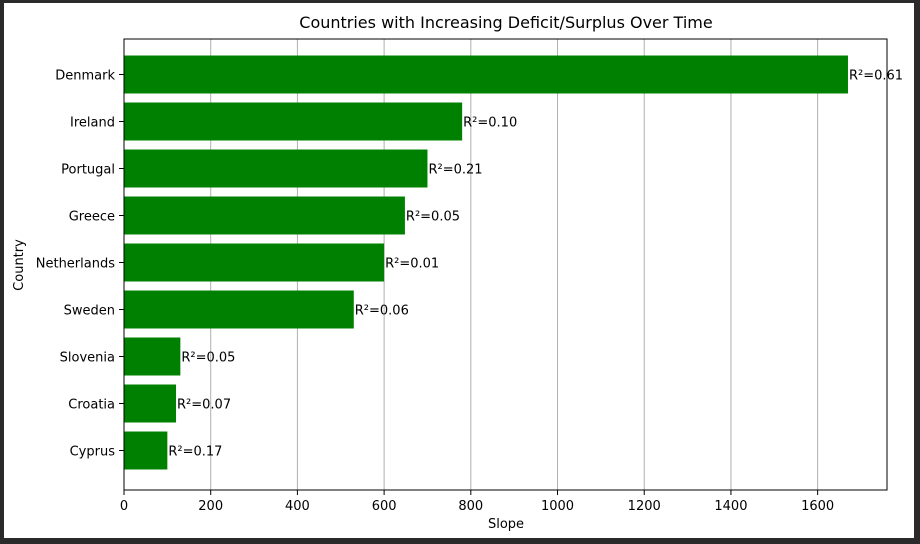  I want to click on y-tick-label-denmark: Denmark, so click(85, 76).